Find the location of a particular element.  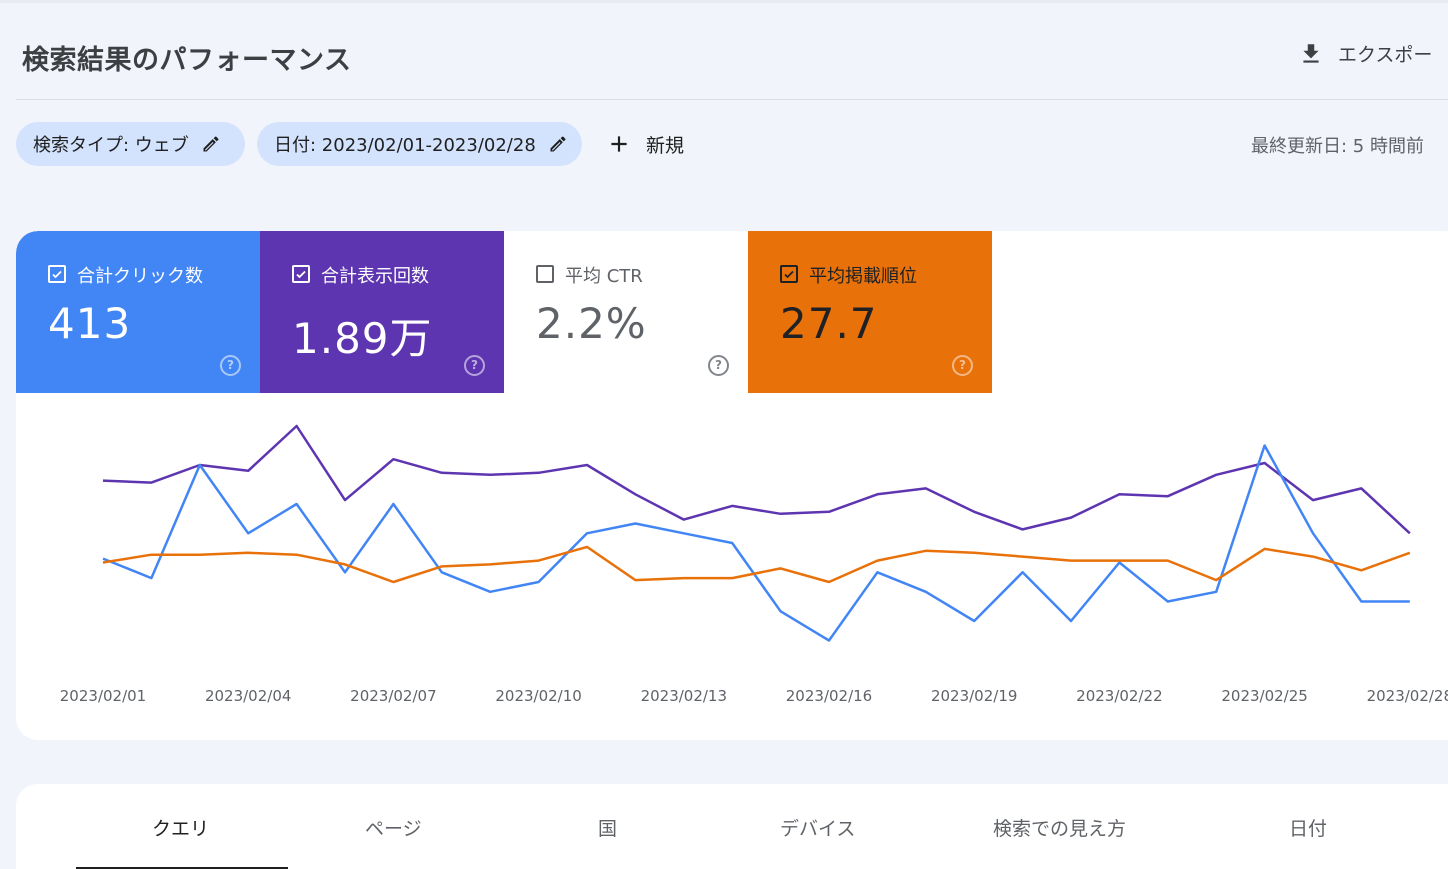

search-type-filter-chip: 検索タイプ: ウェブ is located at coordinates (130, 144).